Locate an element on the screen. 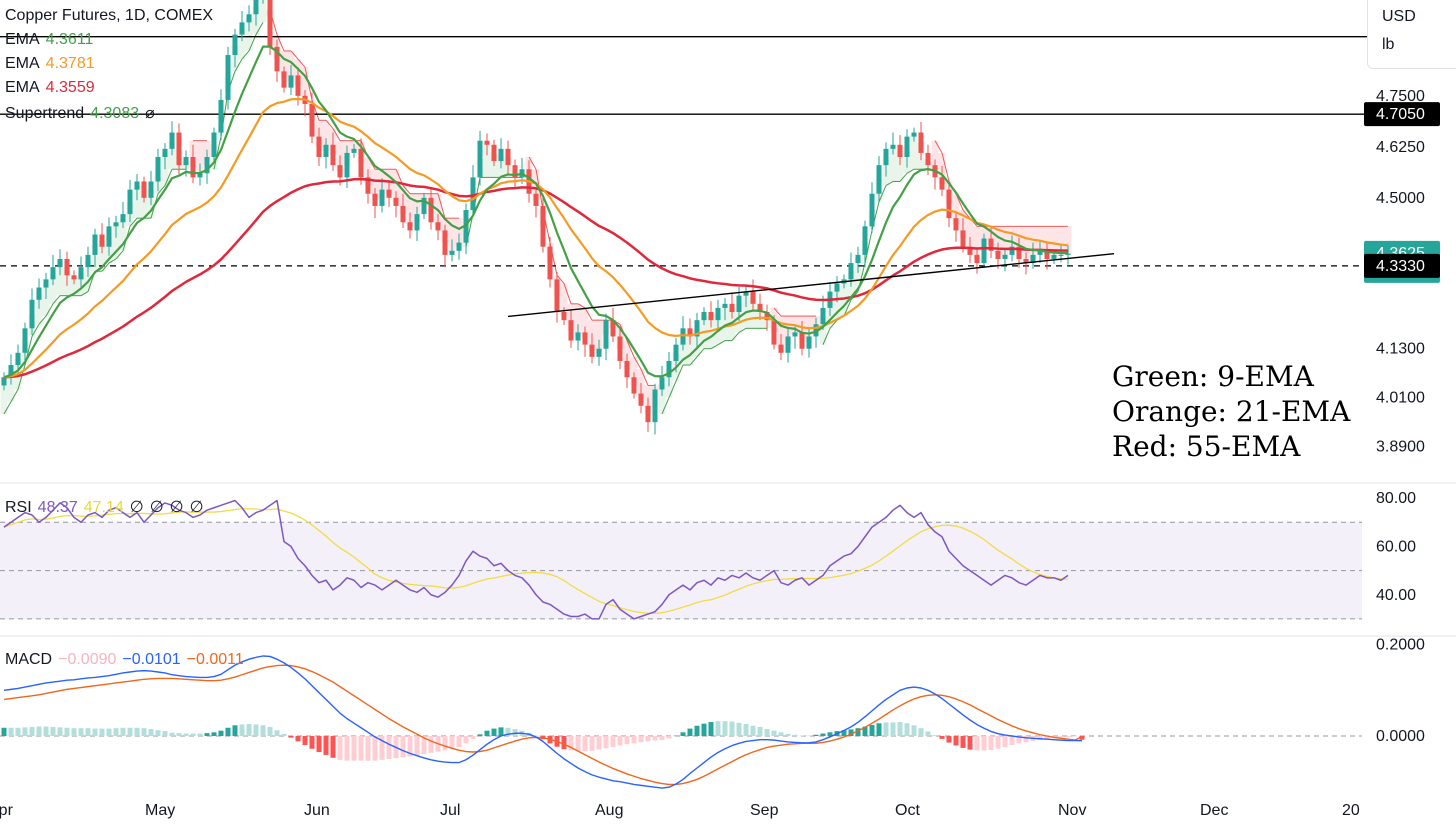 The image size is (1456, 824). rsi-hidden-icon-2: ∅ is located at coordinates (156, 507).